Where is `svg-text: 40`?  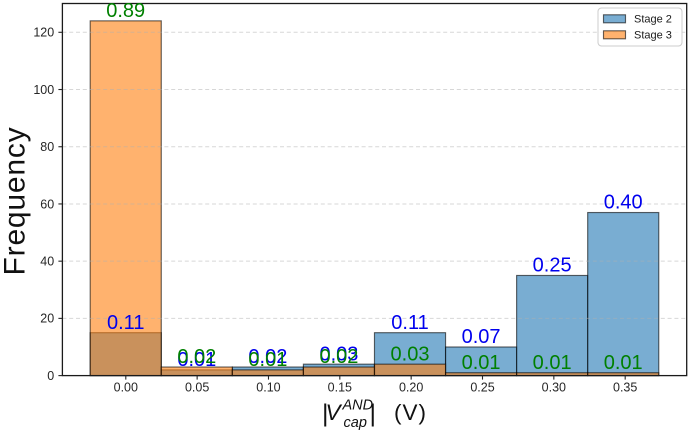 svg-text: 40 is located at coordinates (47, 261).